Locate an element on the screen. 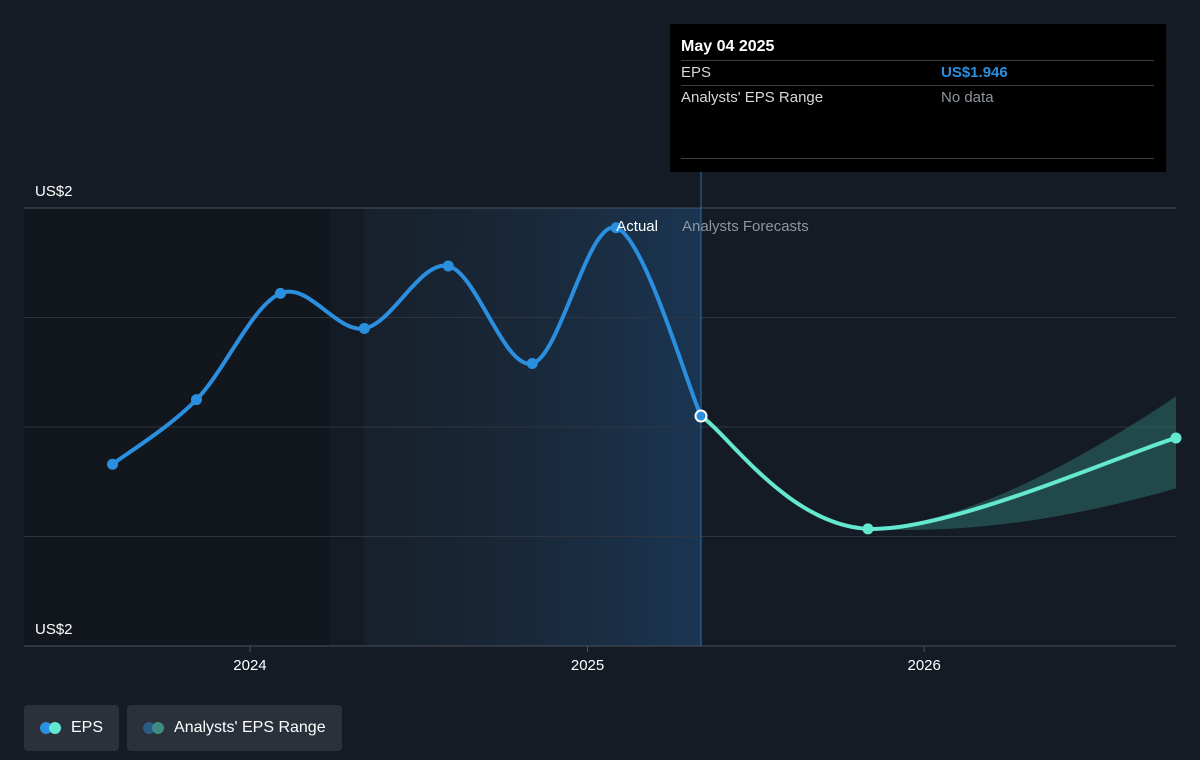 This screenshot has height=760, width=1200. tooltip-range-value: No data is located at coordinates (967, 97).